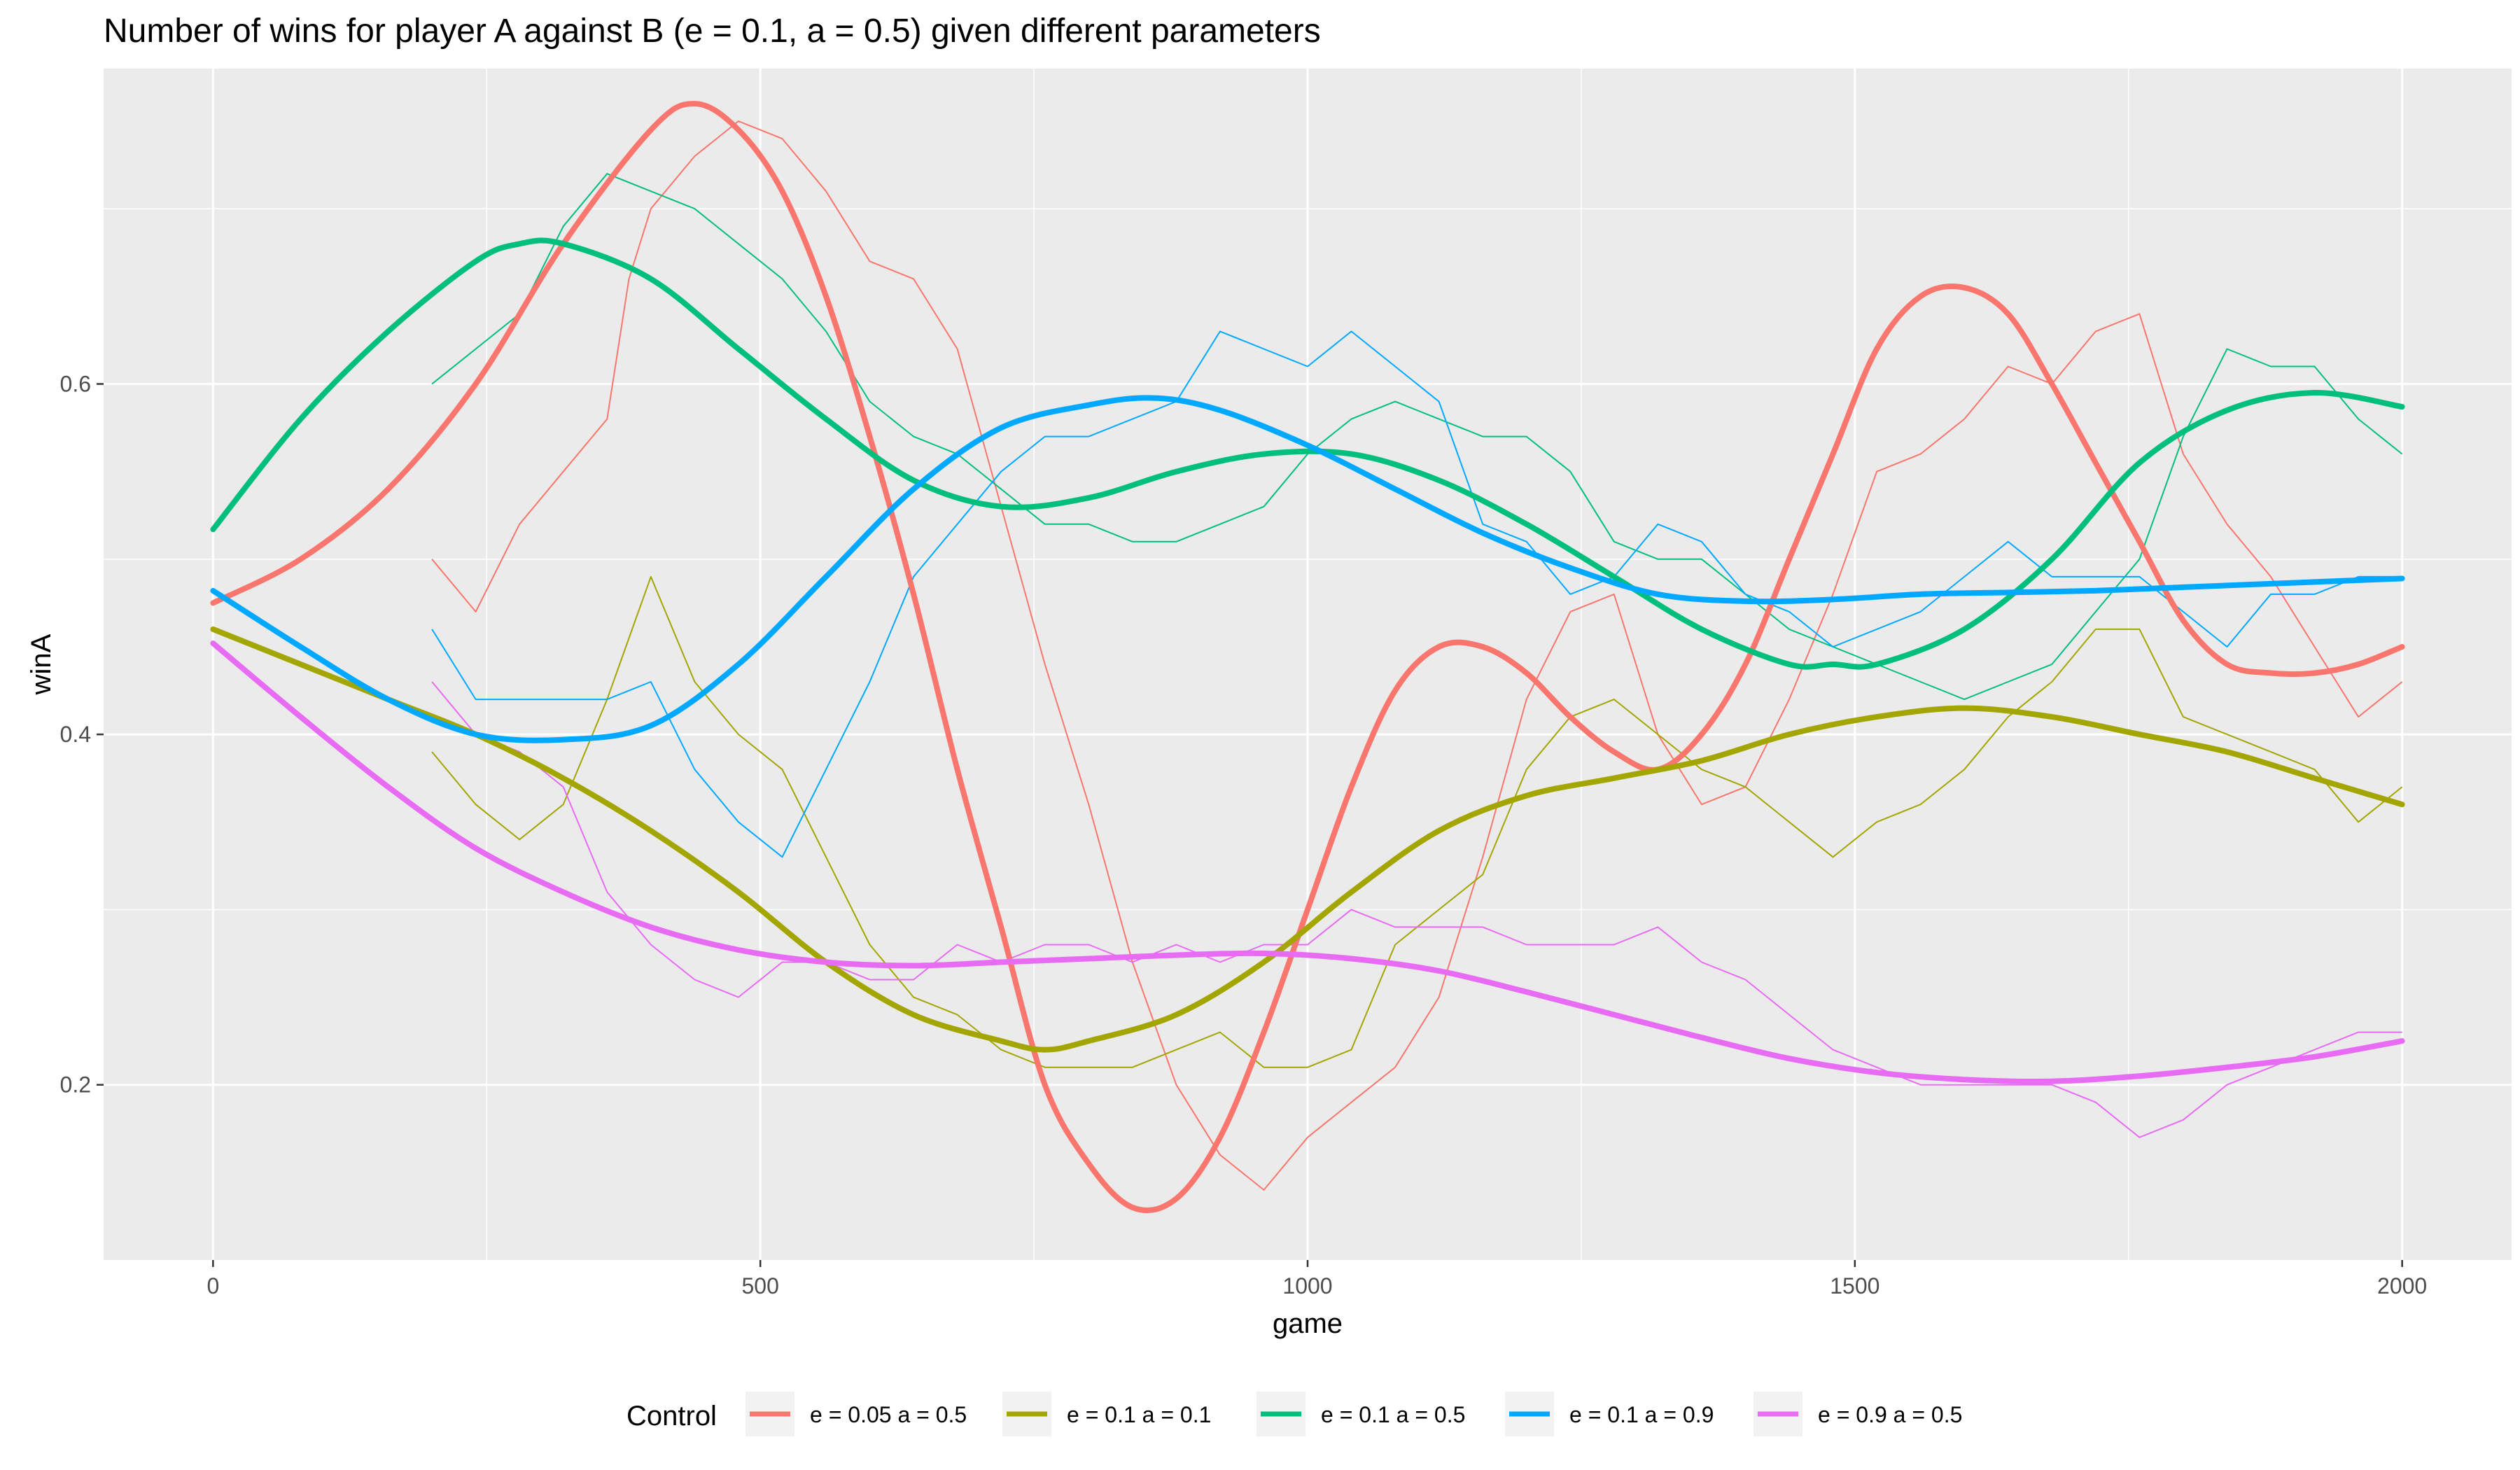  Describe the element at coordinates (2402, 1285) in the screenshot. I see `x-tick-label: 2000` at that location.